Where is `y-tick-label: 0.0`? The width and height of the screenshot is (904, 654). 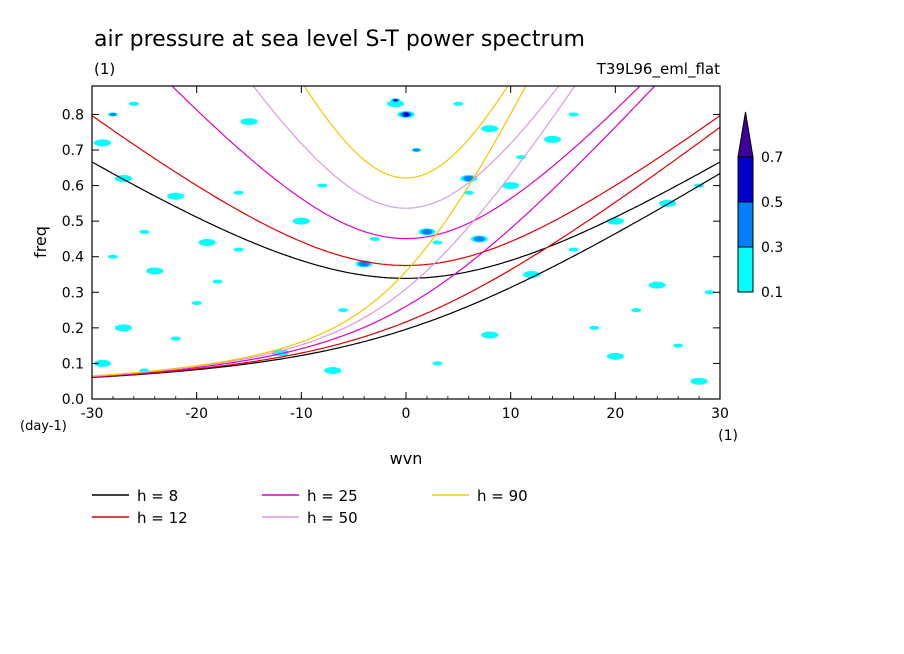
y-tick-label: 0.0 is located at coordinates (73, 400).